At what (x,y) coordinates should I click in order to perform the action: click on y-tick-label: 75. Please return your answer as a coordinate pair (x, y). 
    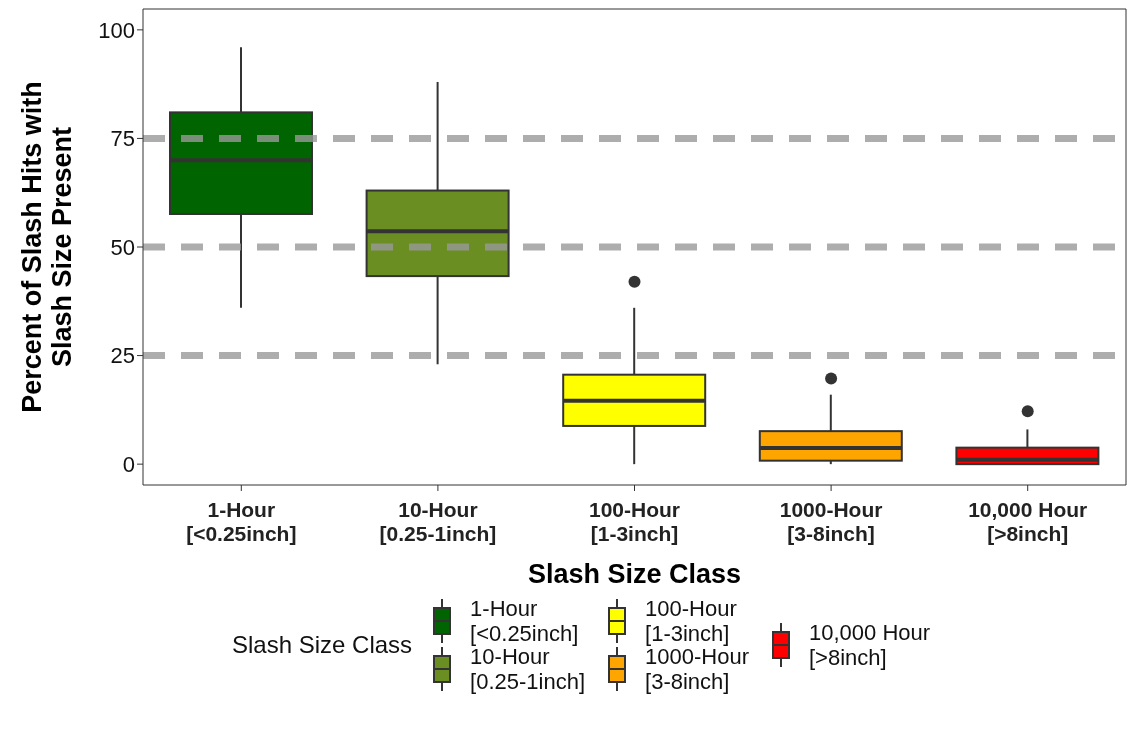
    Looking at the image, I should click on (122, 139).